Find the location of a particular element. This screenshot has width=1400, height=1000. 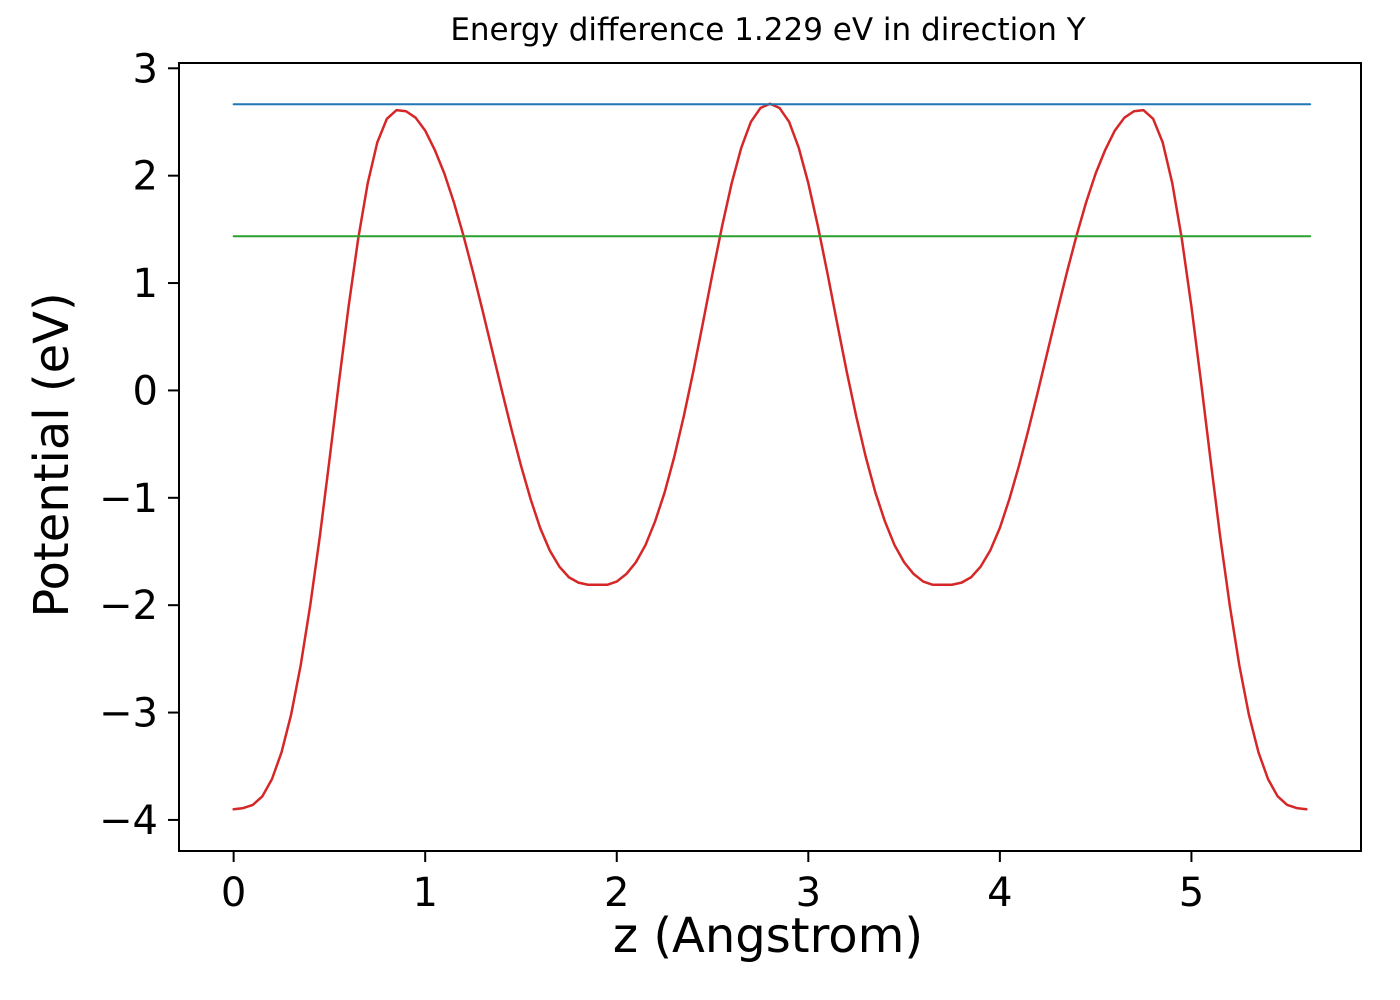

y-tick-label: −3 is located at coordinates (128, 714).